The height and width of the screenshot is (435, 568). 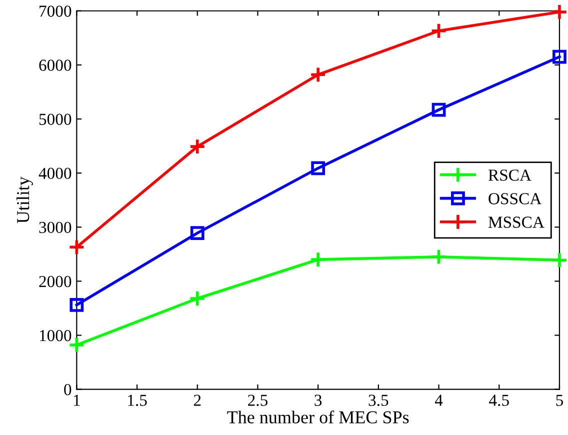 What do you see at coordinates (77, 400) in the screenshot?
I see `x-tick-label: 1` at bounding box center [77, 400].